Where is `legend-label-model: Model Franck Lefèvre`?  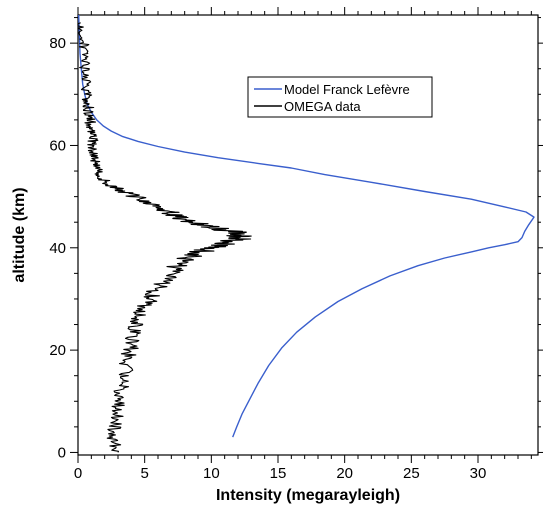
legend-label-model: Model Franck Lefèvre is located at coordinates (347, 89).